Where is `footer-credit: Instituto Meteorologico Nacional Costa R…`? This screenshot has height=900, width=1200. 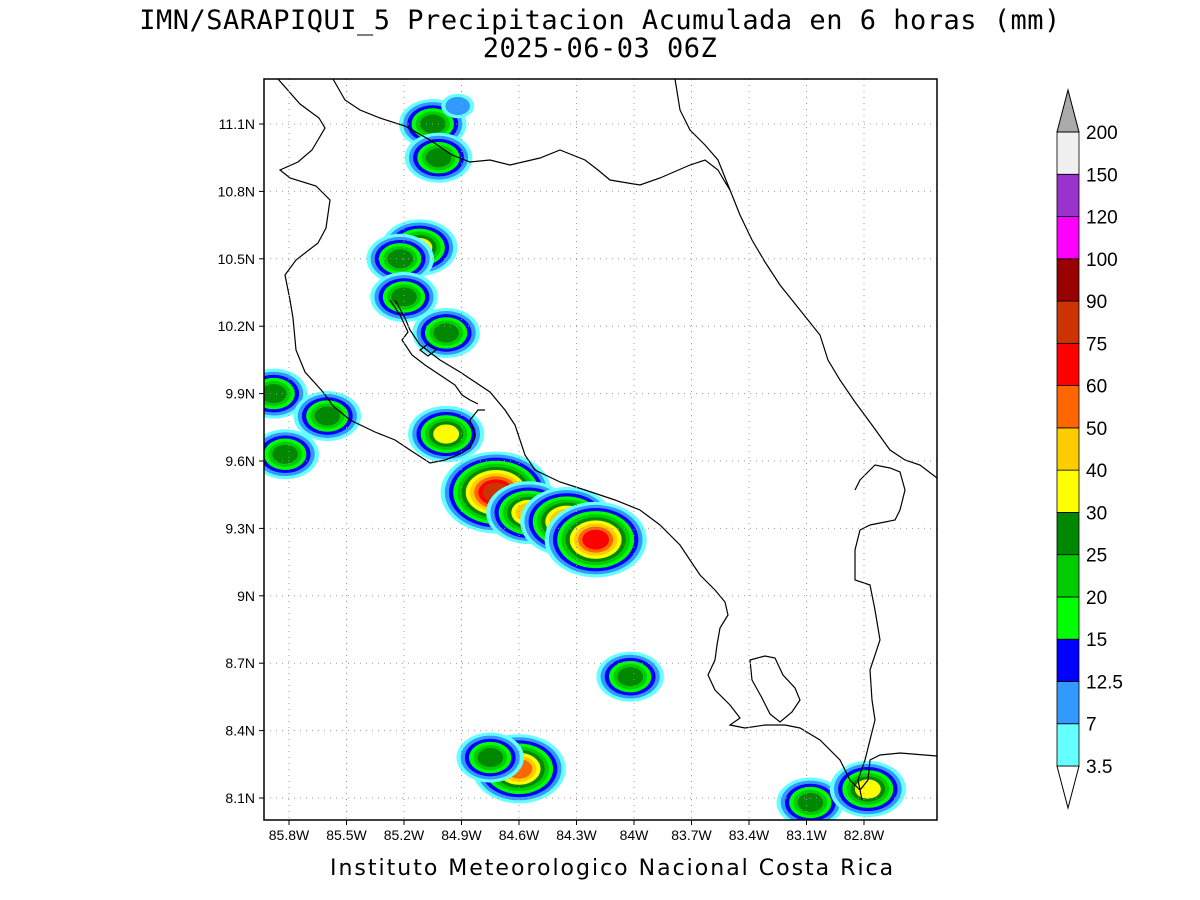
footer-credit: Instituto Meteorologico Nacional Costa R… is located at coordinates (613, 868).